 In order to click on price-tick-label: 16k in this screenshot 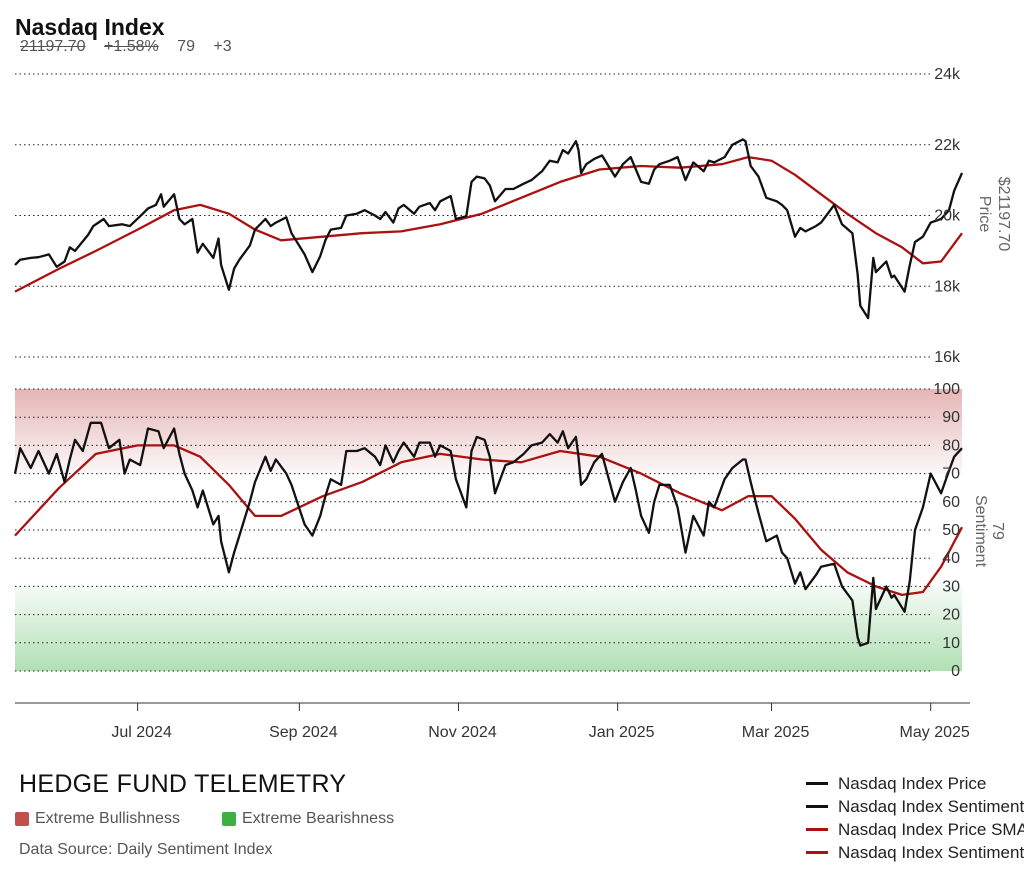, I will do `click(947, 357)`.